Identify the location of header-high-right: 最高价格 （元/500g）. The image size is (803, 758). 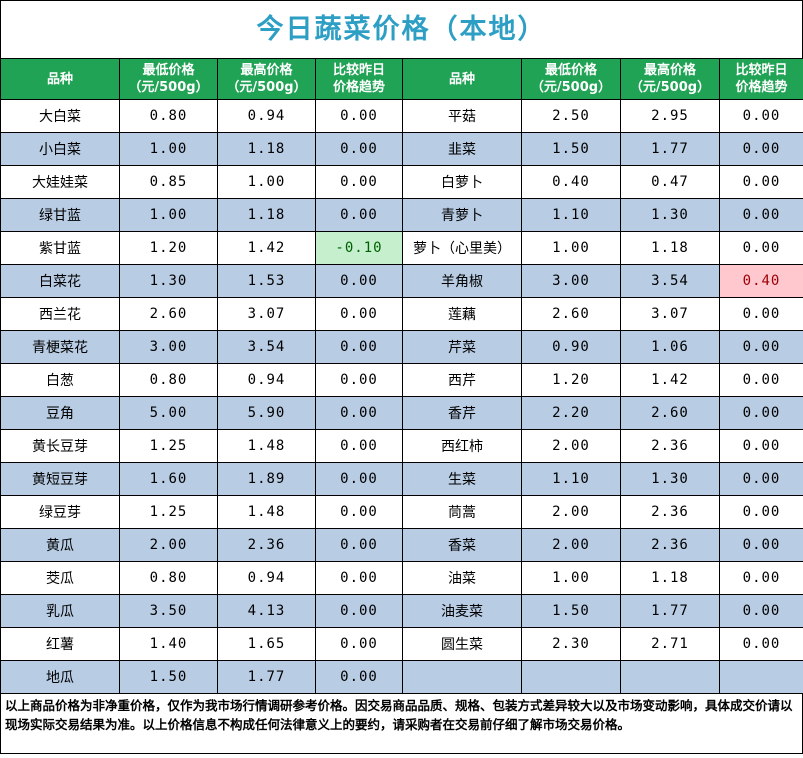
(670, 79).